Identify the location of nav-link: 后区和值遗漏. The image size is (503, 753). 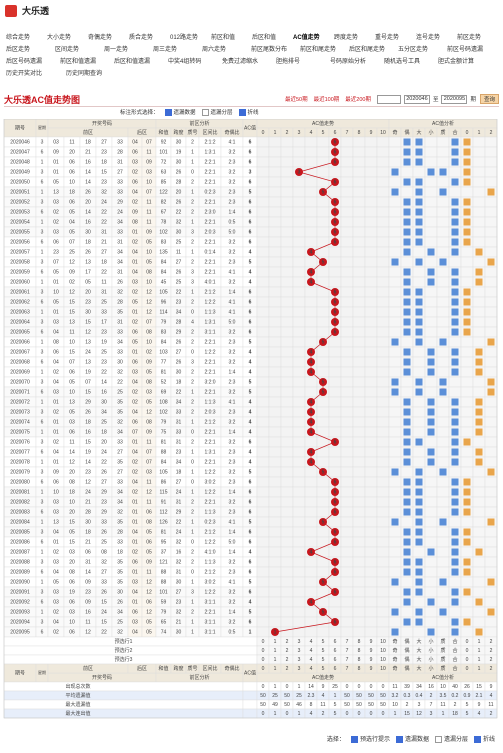
(132, 61).